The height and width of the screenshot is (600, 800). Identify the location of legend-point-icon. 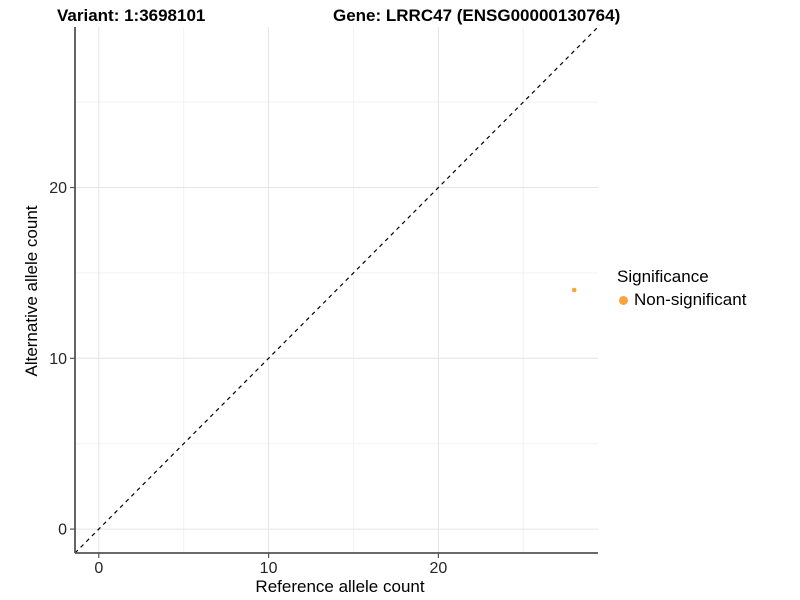
(623, 300).